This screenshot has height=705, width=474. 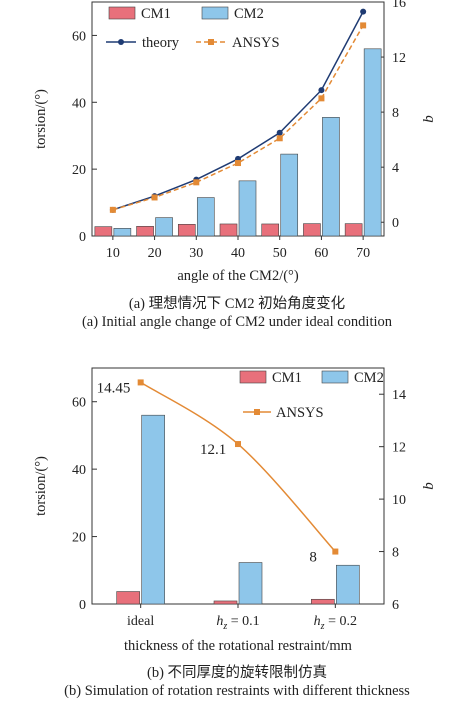 What do you see at coordinates (213, 450) in the screenshot?
I see `data-label: 12.1` at bounding box center [213, 450].